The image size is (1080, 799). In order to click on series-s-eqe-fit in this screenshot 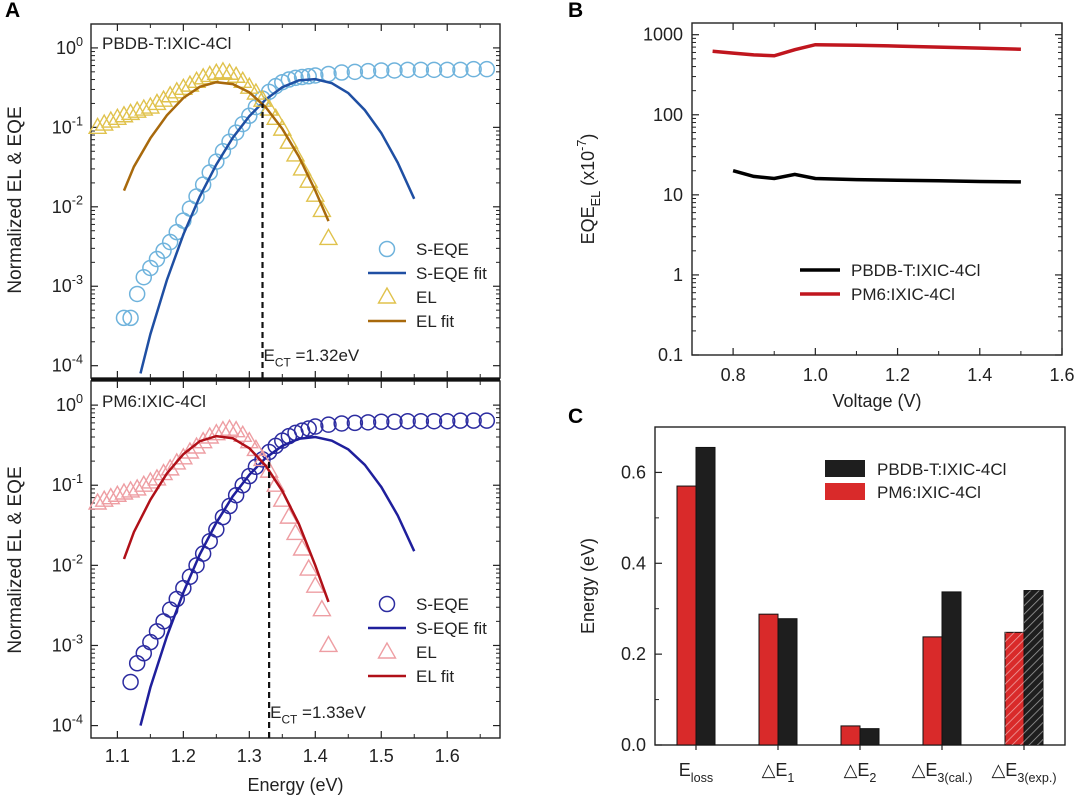, I will do `click(277, 580)`.